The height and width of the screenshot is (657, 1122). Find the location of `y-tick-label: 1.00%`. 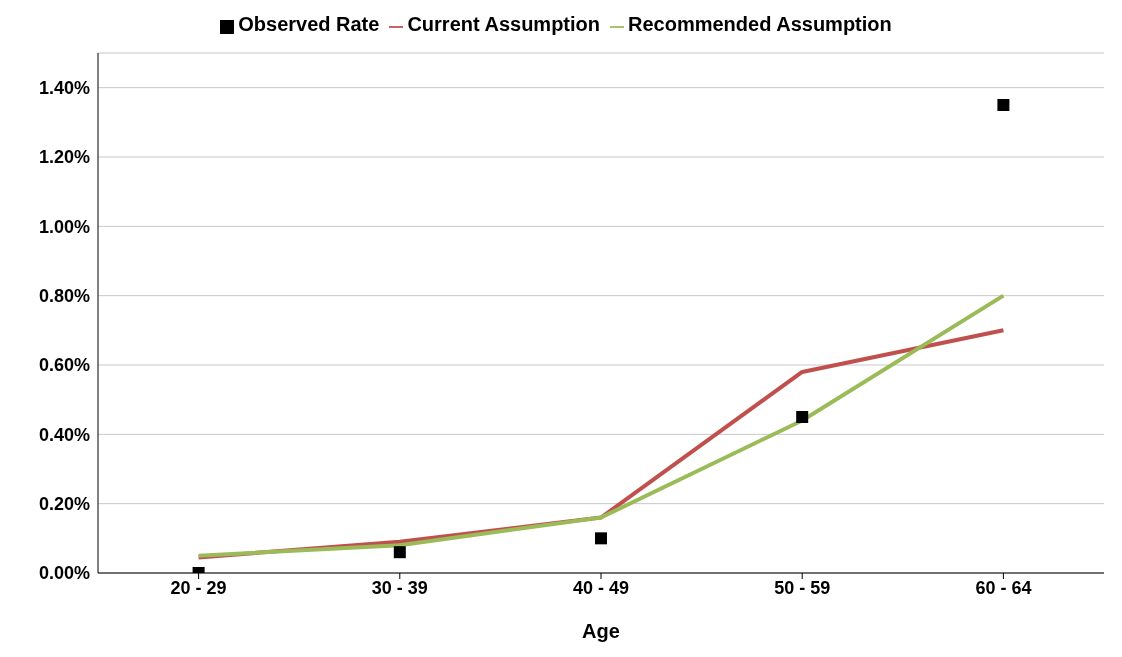

y-tick-label: 1.00% is located at coordinates (64, 226).